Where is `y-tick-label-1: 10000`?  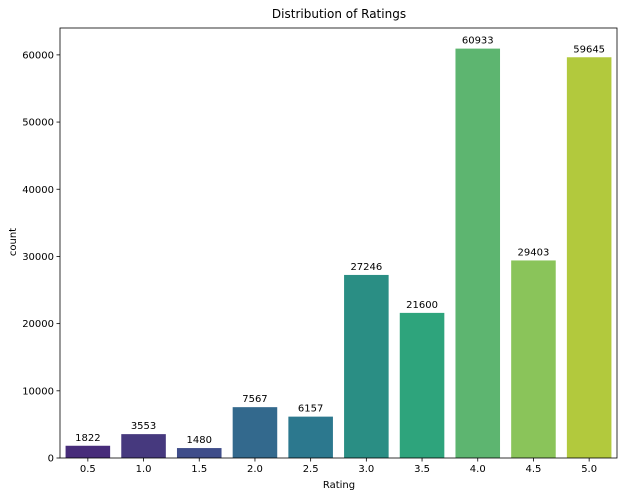 y-tick-label-1: 10000 is located at coordinates (38, 391).